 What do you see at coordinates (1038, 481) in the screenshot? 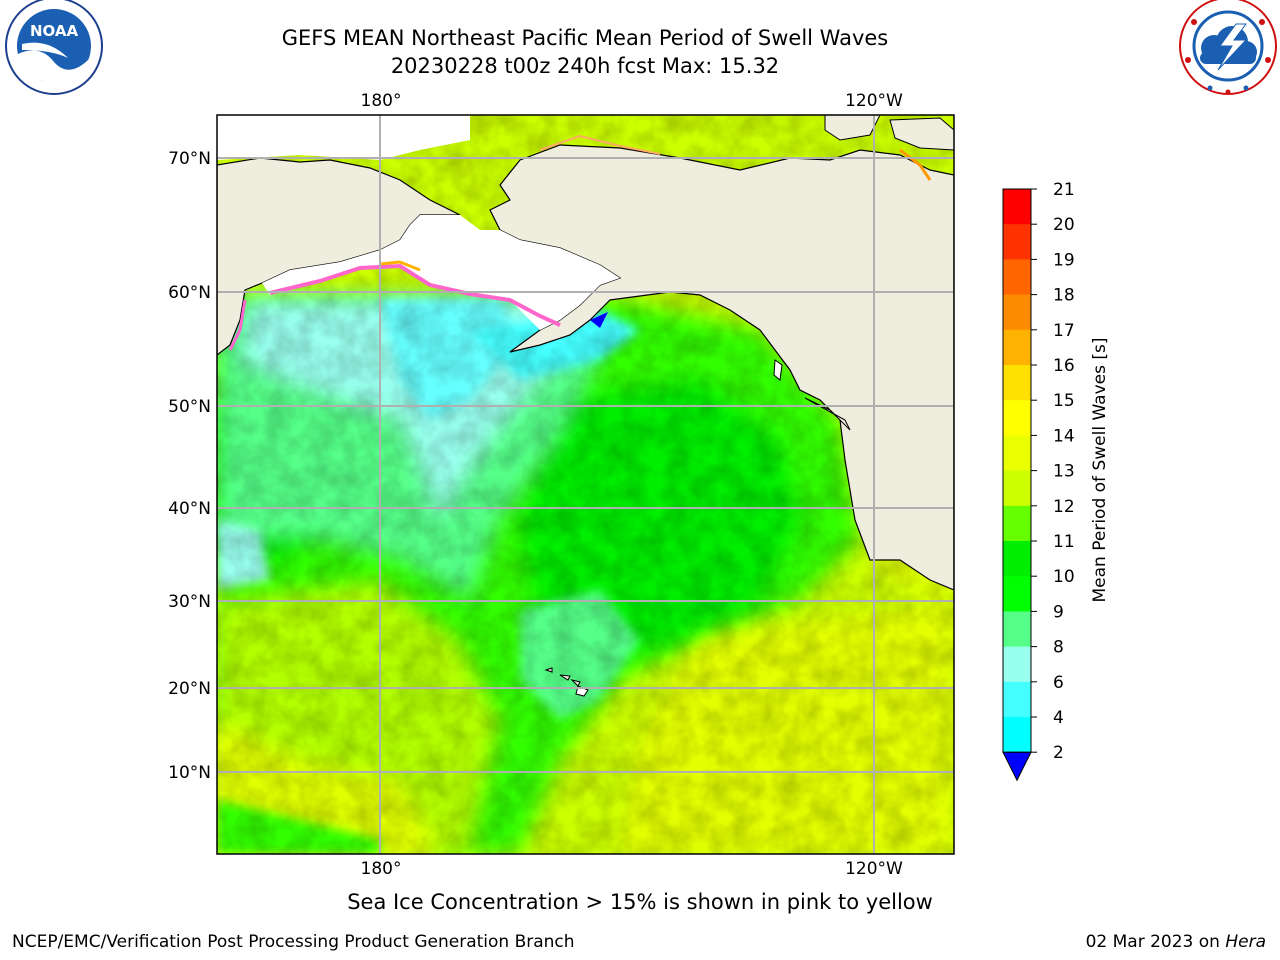
I see `colorbar: 21 20 19 18 17 16 15 14 13 12 11 10 9 8 6 4 2` at bounding box center [1038, 481].